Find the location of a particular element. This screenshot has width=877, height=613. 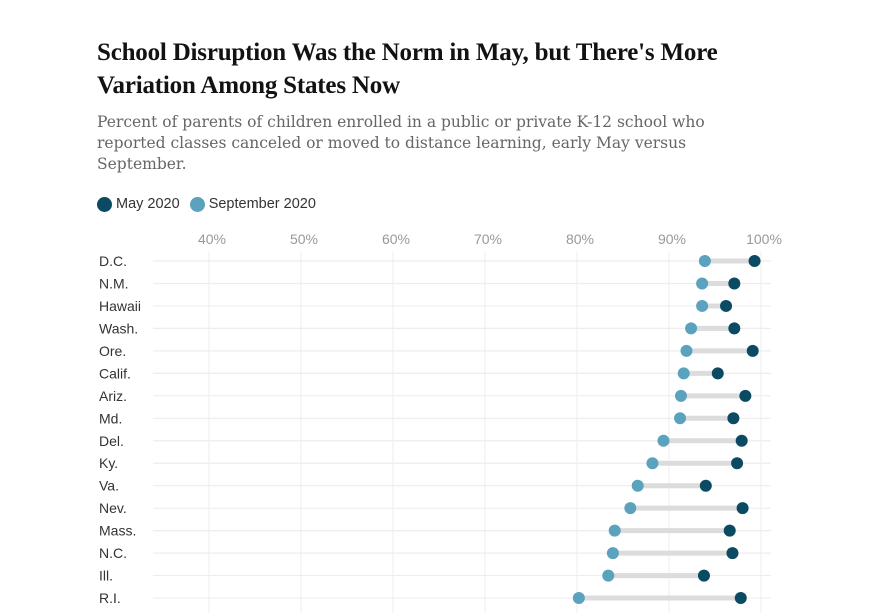

x-tick-label: 70% is located at coordinates (488, 239).